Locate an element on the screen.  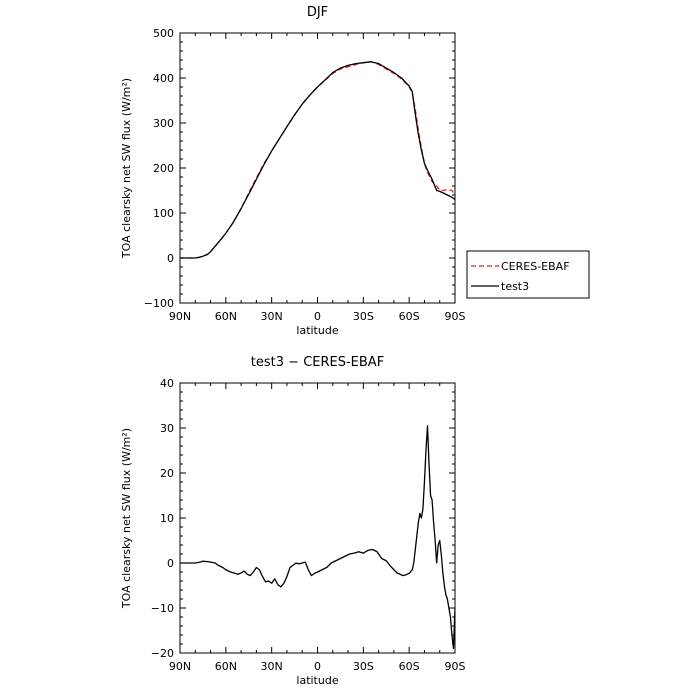
legend-label: CERES-EBAF is located at coordinates (535, 266).